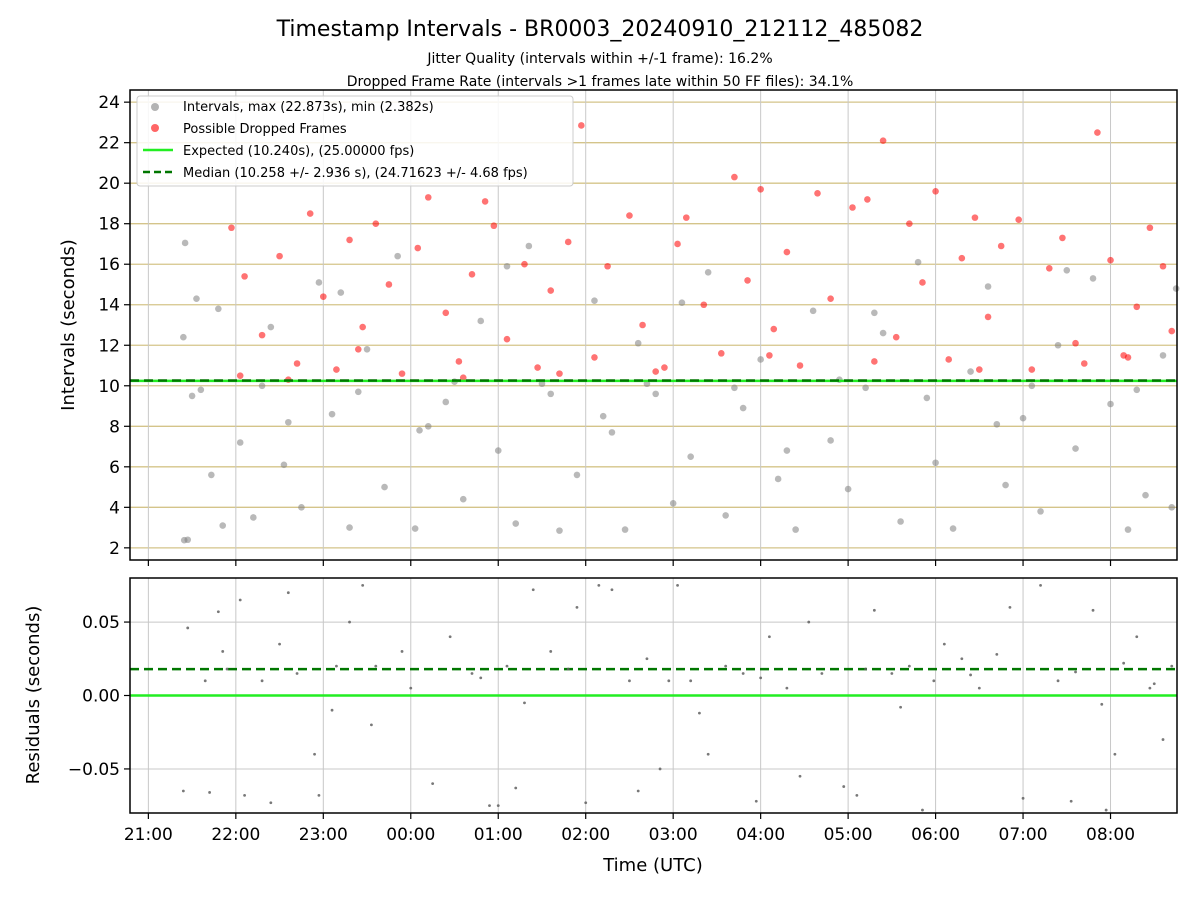  What do you see at coordinates (94, 770) in the screenshot?
I see `residuals-ytick-label-0: −0.05` at bounding box center [94, 770].